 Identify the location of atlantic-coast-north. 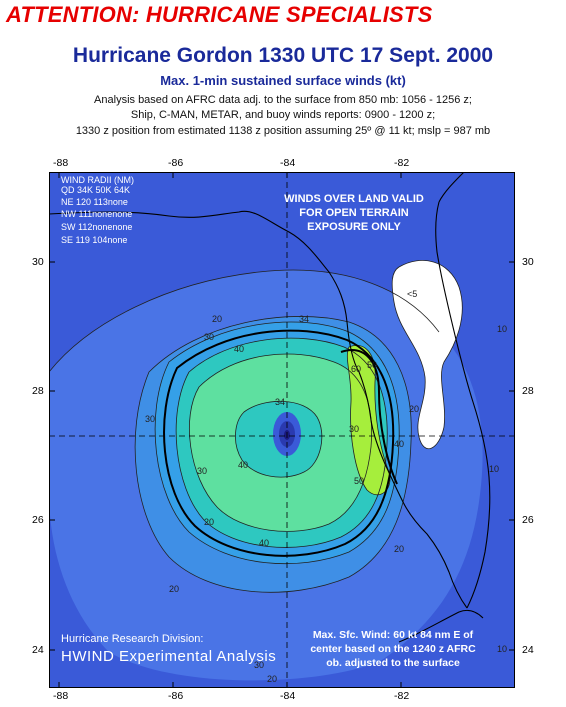
(451, 187).